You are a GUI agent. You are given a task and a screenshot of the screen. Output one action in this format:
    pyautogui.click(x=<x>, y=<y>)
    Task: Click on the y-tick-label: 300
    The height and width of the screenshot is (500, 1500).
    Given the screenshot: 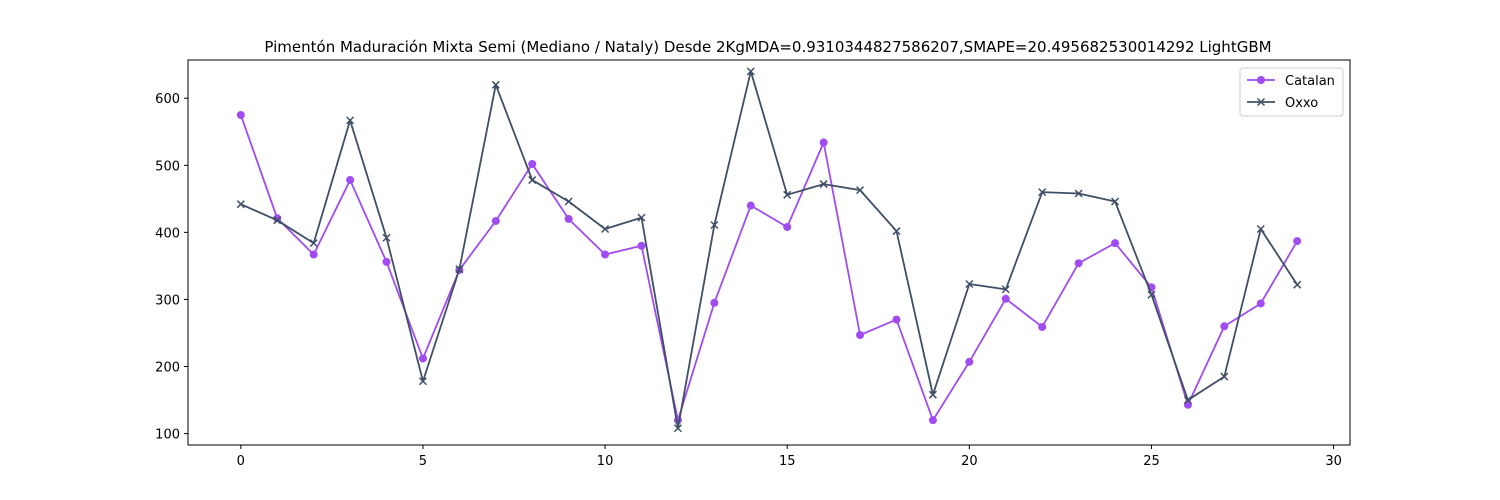 What is the action you would take?
    pyautogui.click(x=167, y=300)
    